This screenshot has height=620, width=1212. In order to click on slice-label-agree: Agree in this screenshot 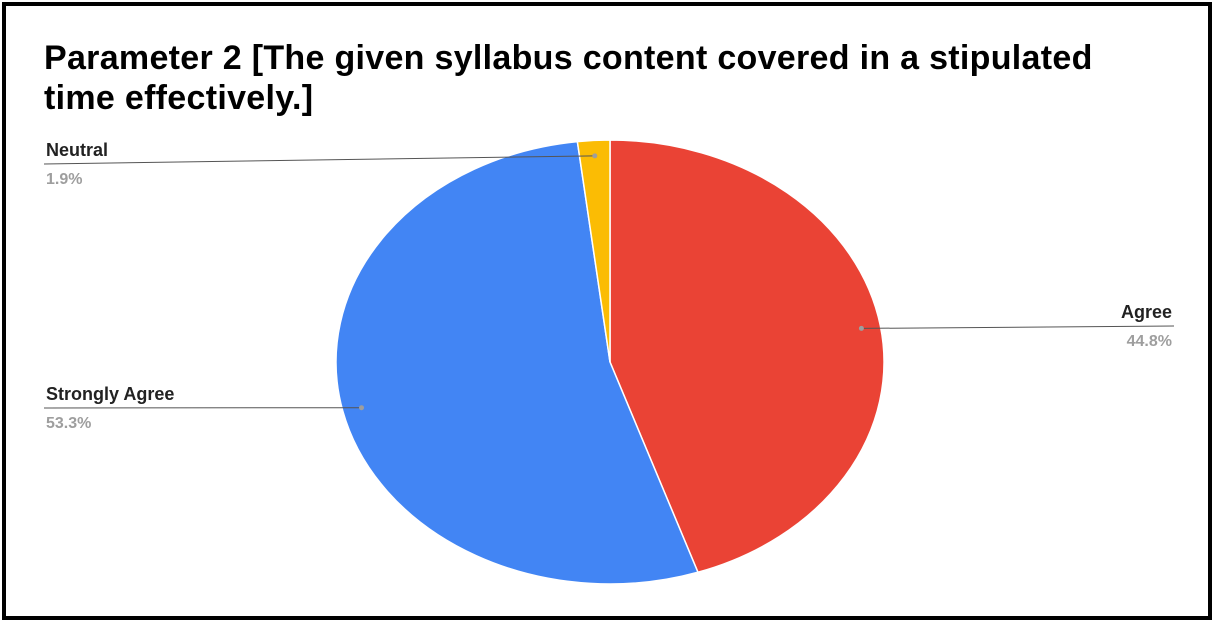, I will do `click(1146, 312)`.